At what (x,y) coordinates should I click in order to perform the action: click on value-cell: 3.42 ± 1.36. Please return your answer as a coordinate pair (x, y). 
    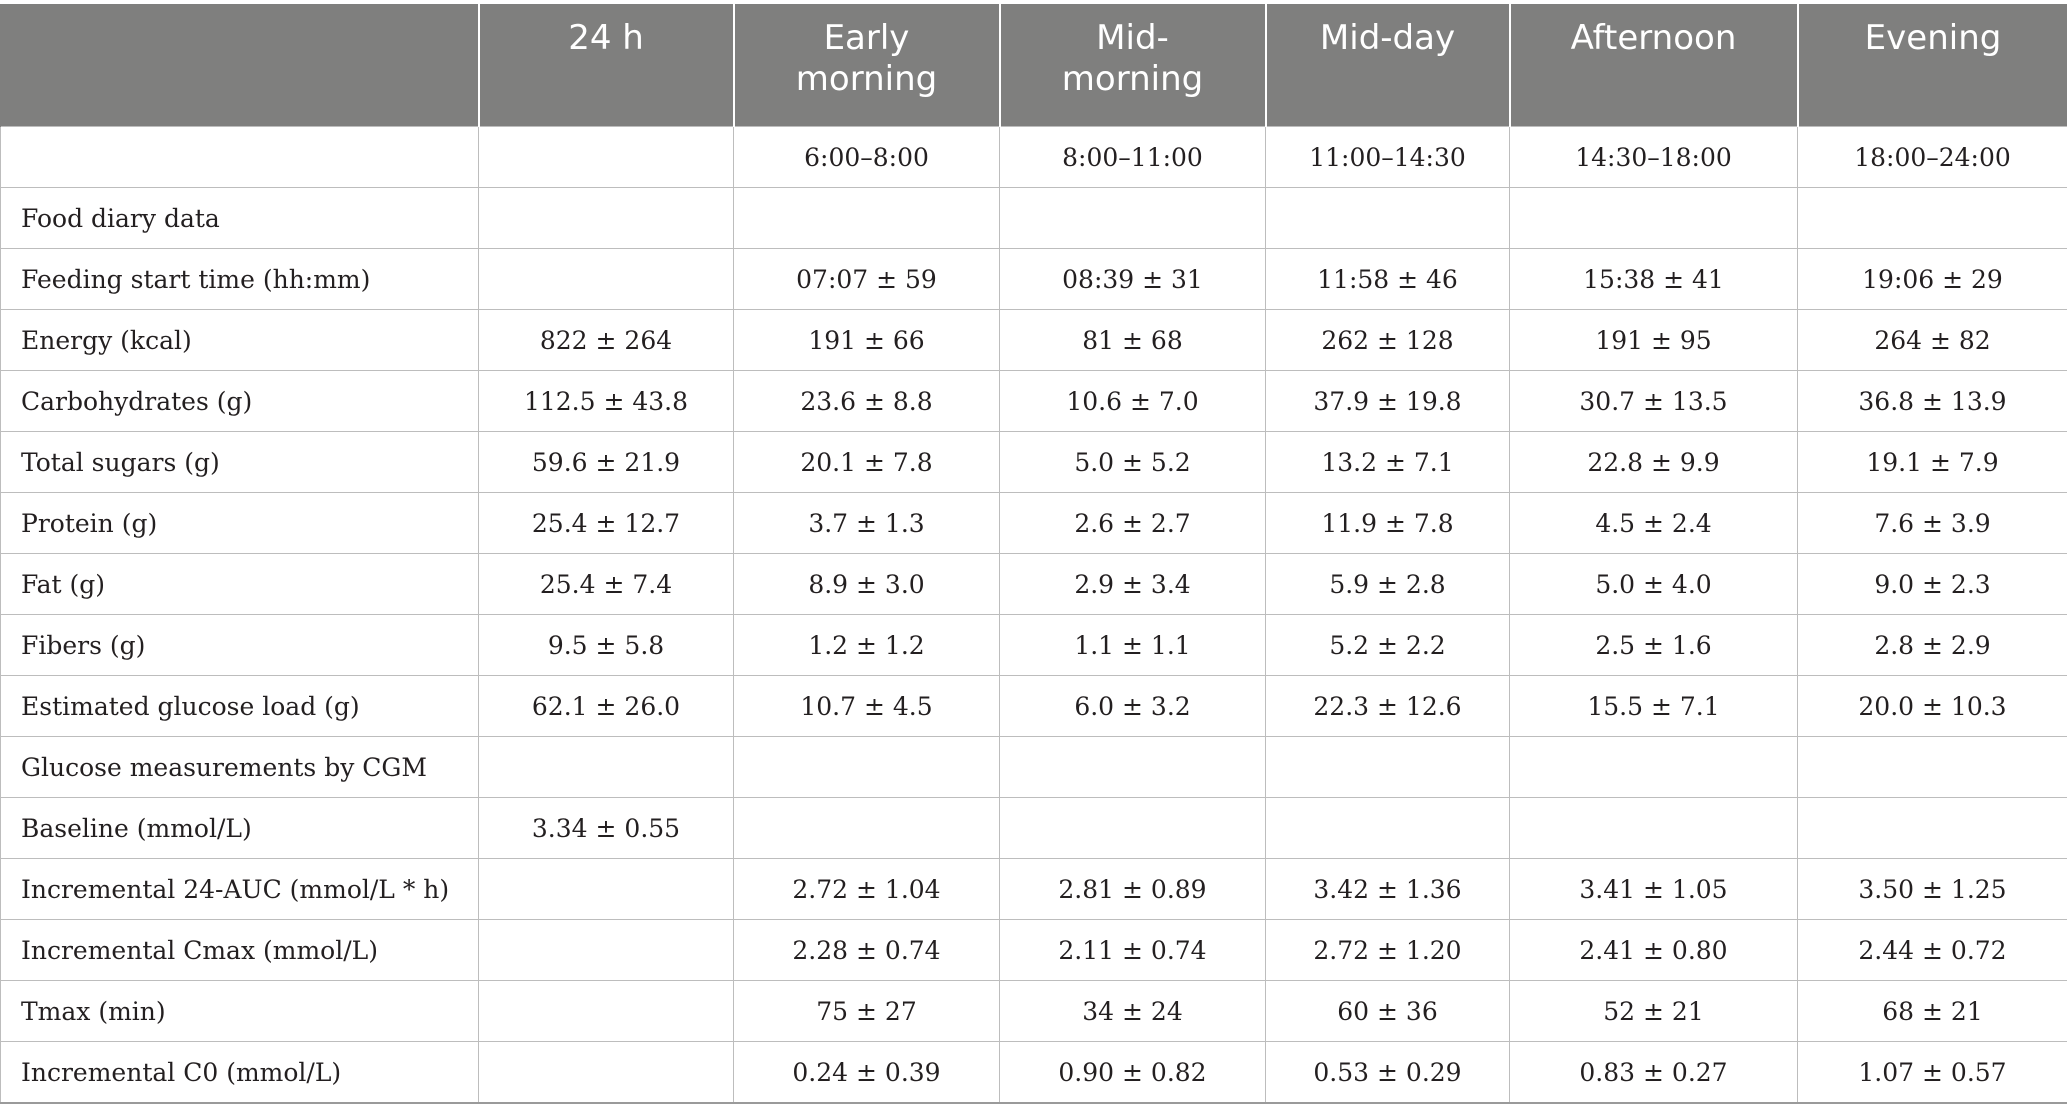
    Looking at the image, I should click on (1387, 889).